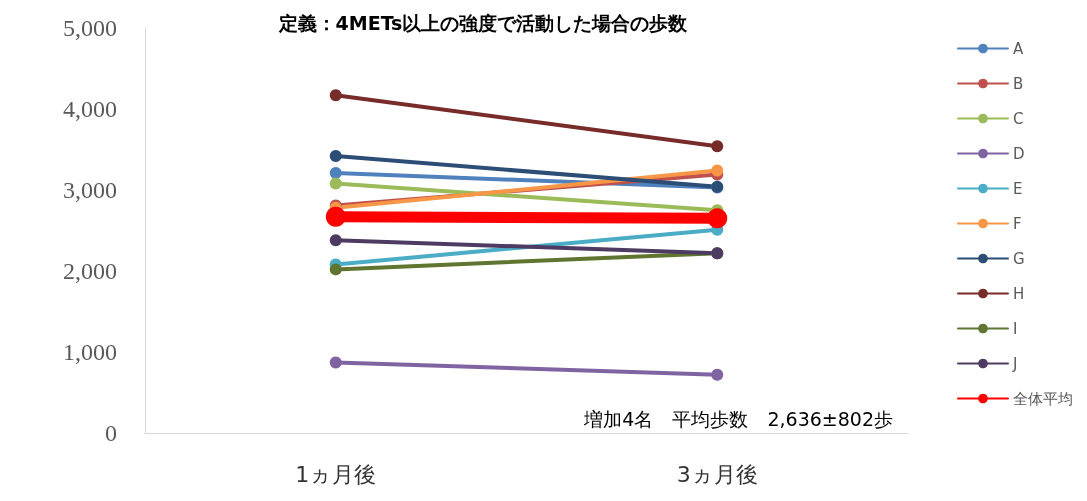  What do you see at coordinates (1018, 48) in the screenshot?
I see `legend-label: A` at bounding box center [1018, 48].